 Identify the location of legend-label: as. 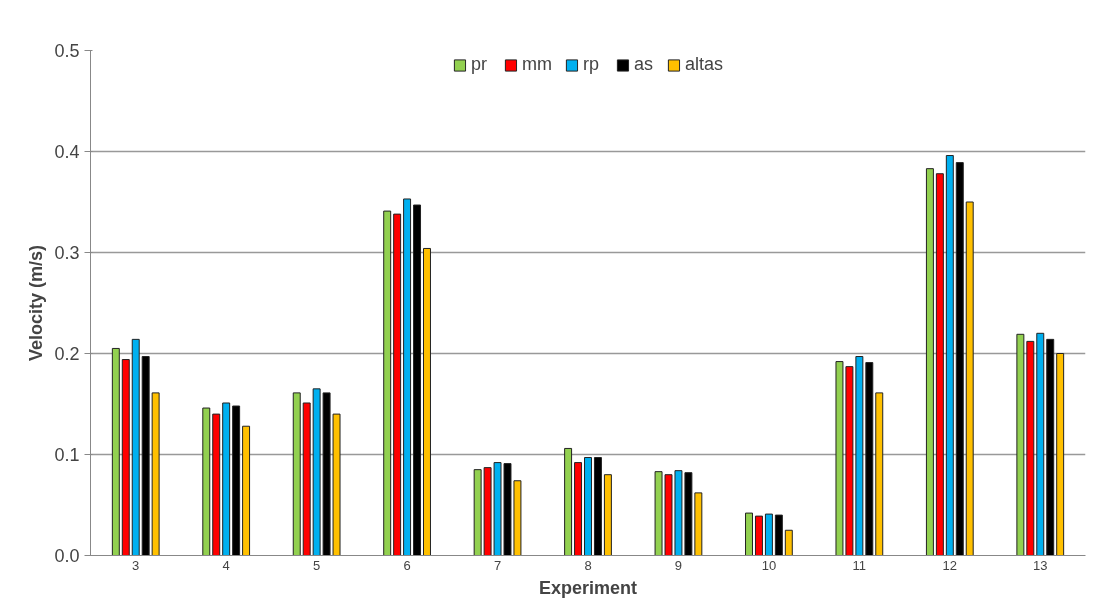
(643, 64).